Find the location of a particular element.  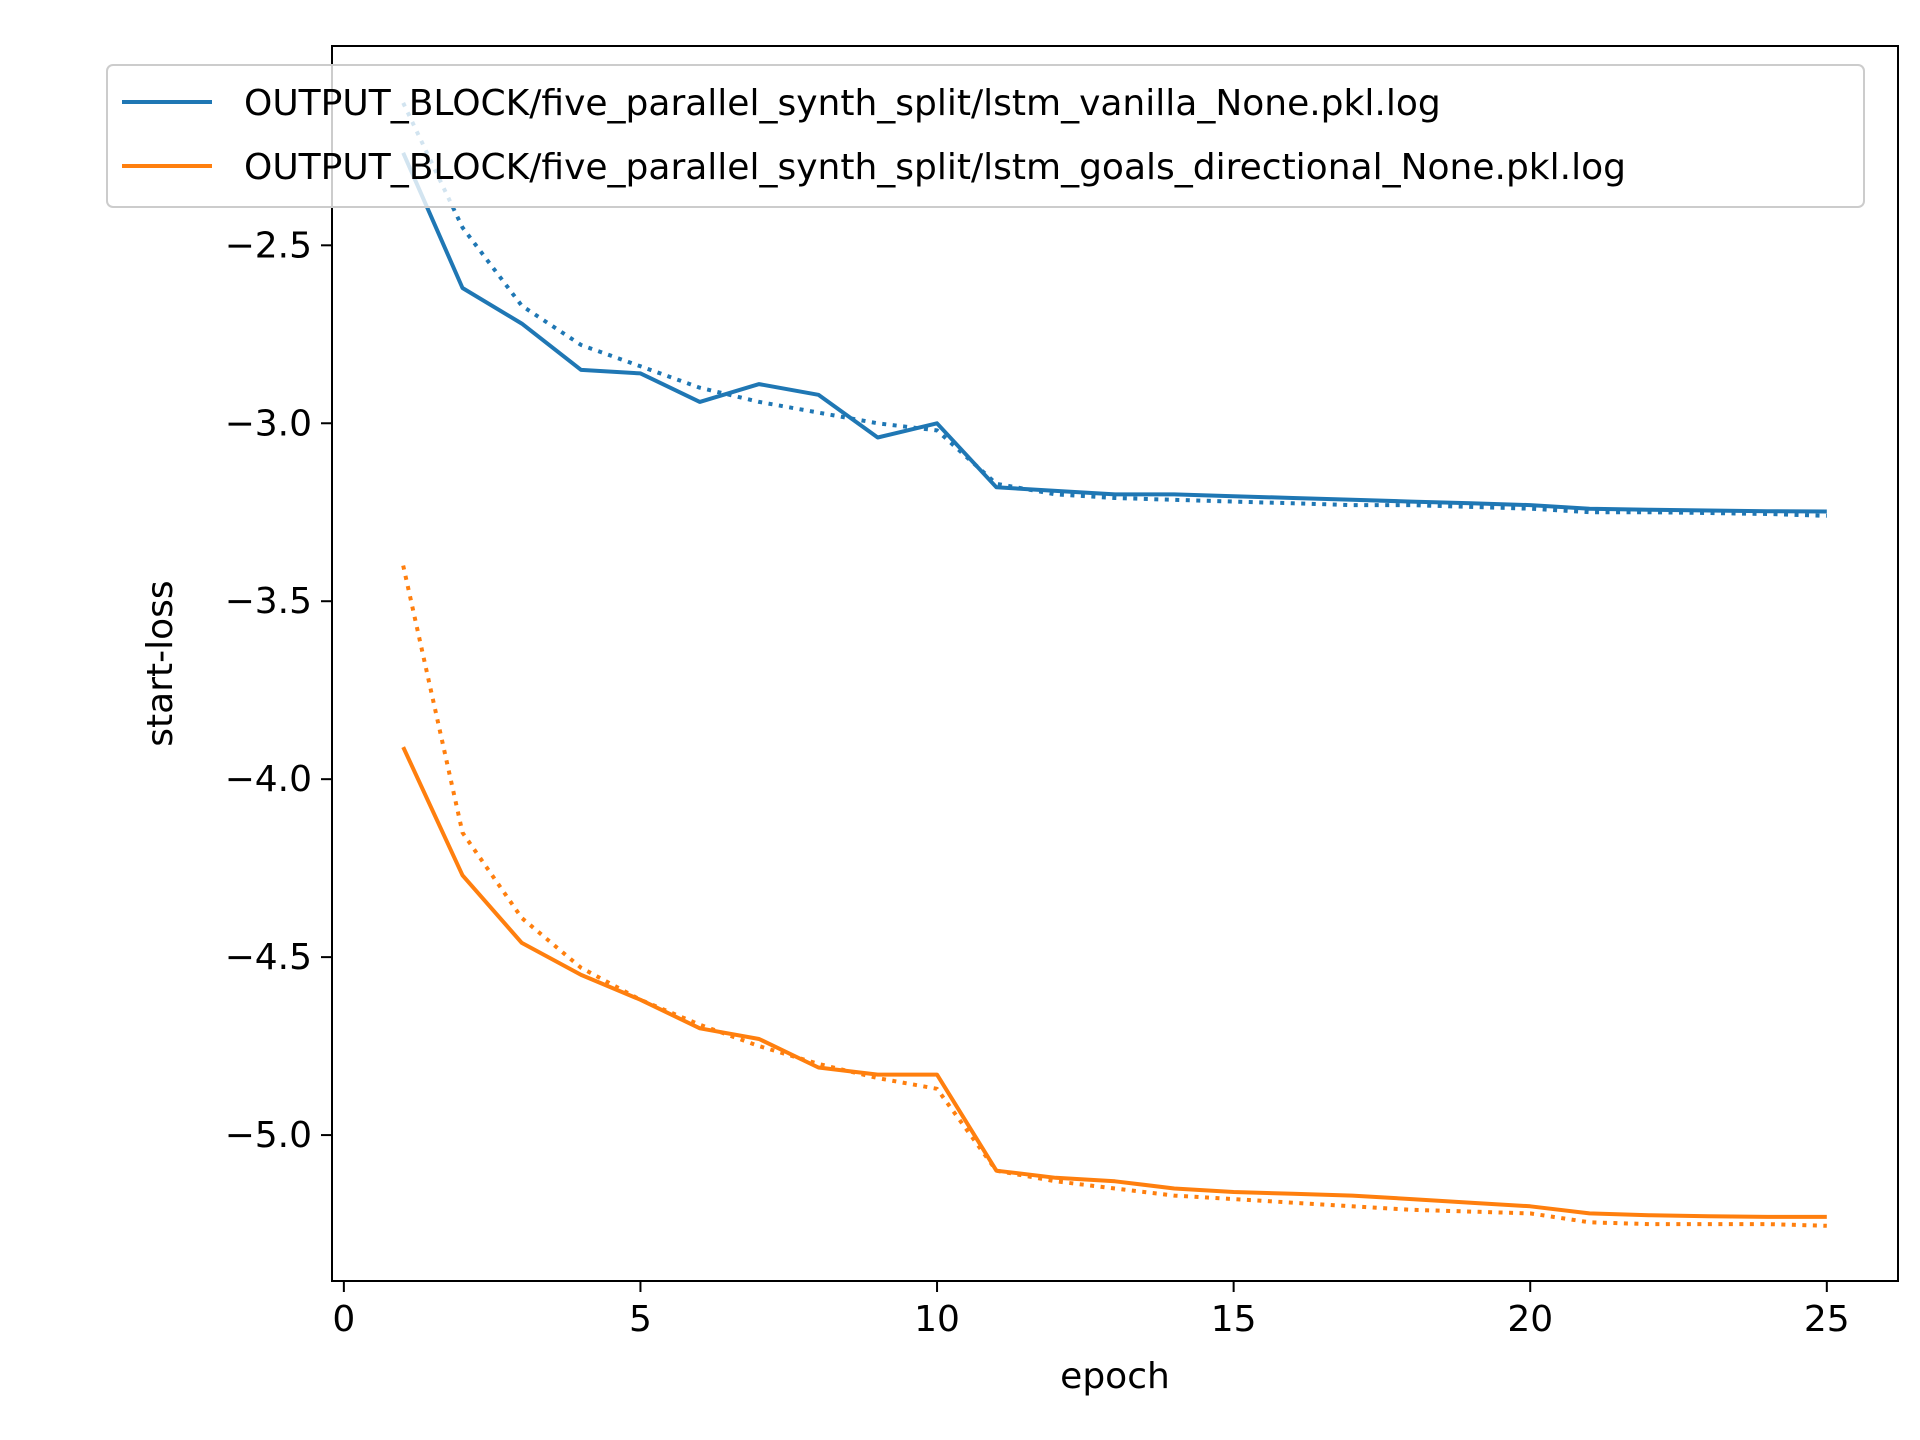

y-axis: −5.0 −4.5 −4.0 −3.5 −3.0 −2.5 is located at coordinates (278, 690).